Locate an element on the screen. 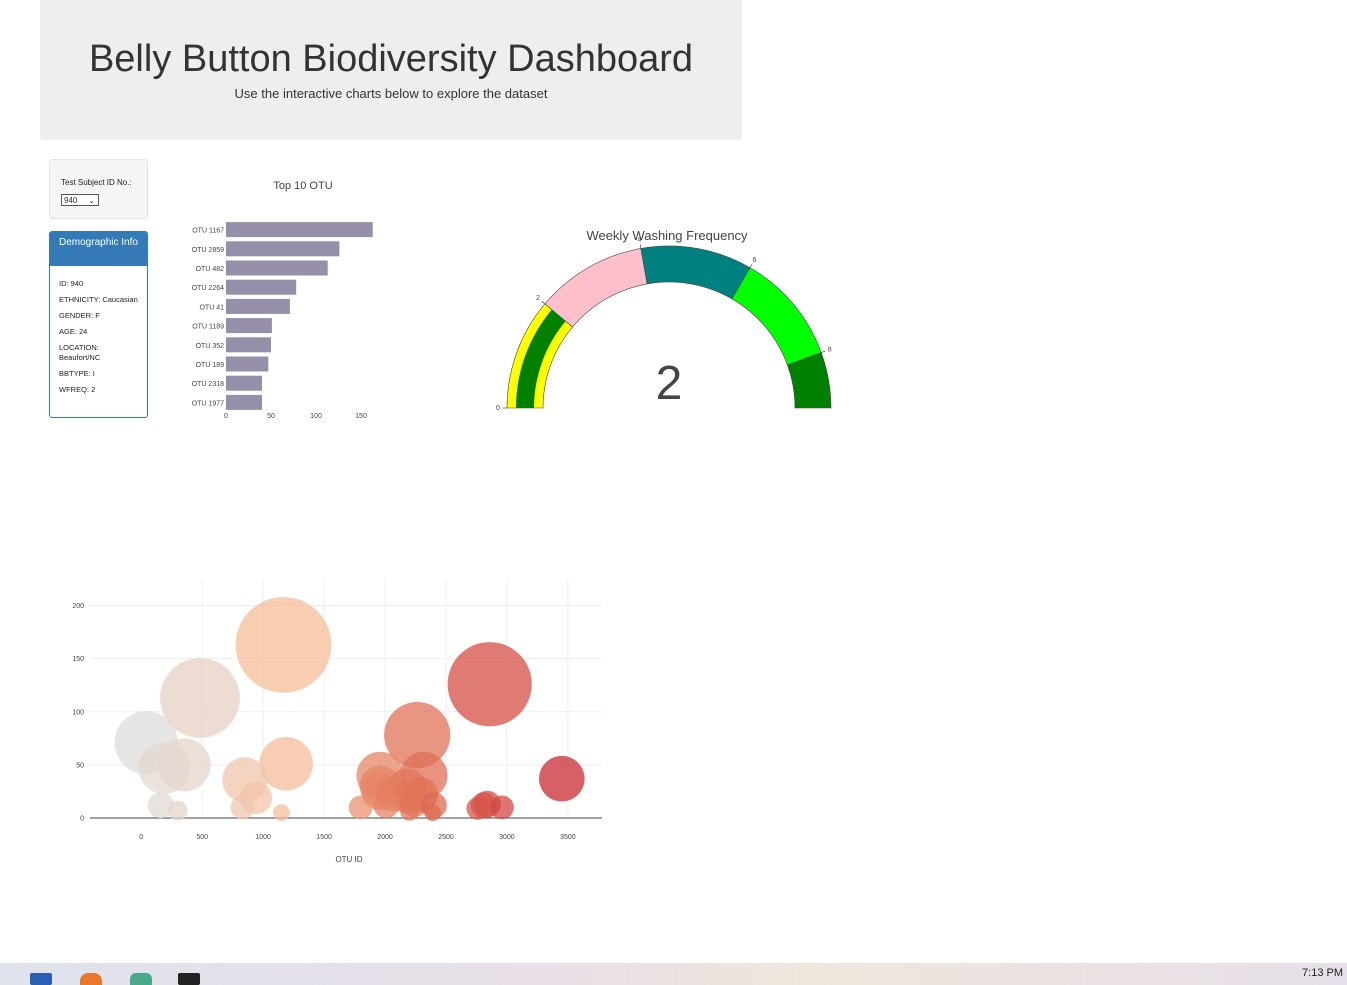  gauge-tick-label: 2 is located at coordinates (538, 298).